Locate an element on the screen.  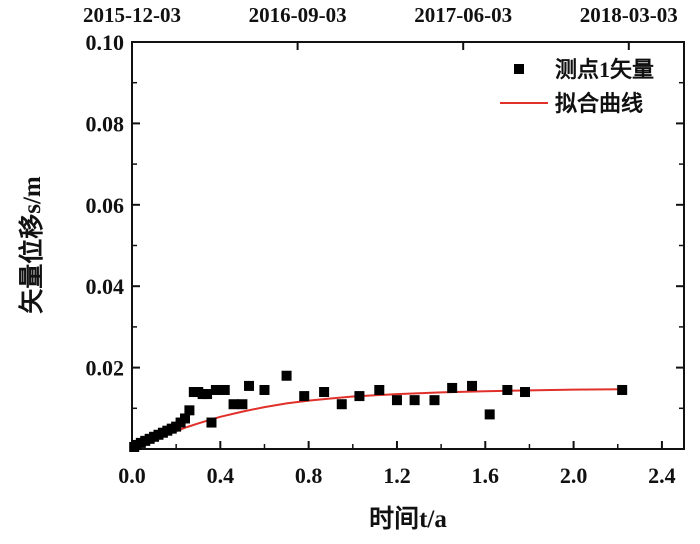
x-tick-label: 0.8 is located at coordinates (309, 475).